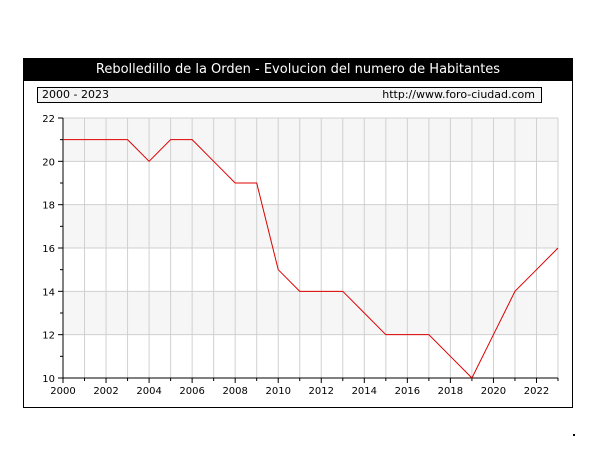 This screenshot has width=599, height=469. What do you see at coordinates (105, 391) in the screenshot?
I see `x-tick-label: 2002` at bounding box center [105, 391].